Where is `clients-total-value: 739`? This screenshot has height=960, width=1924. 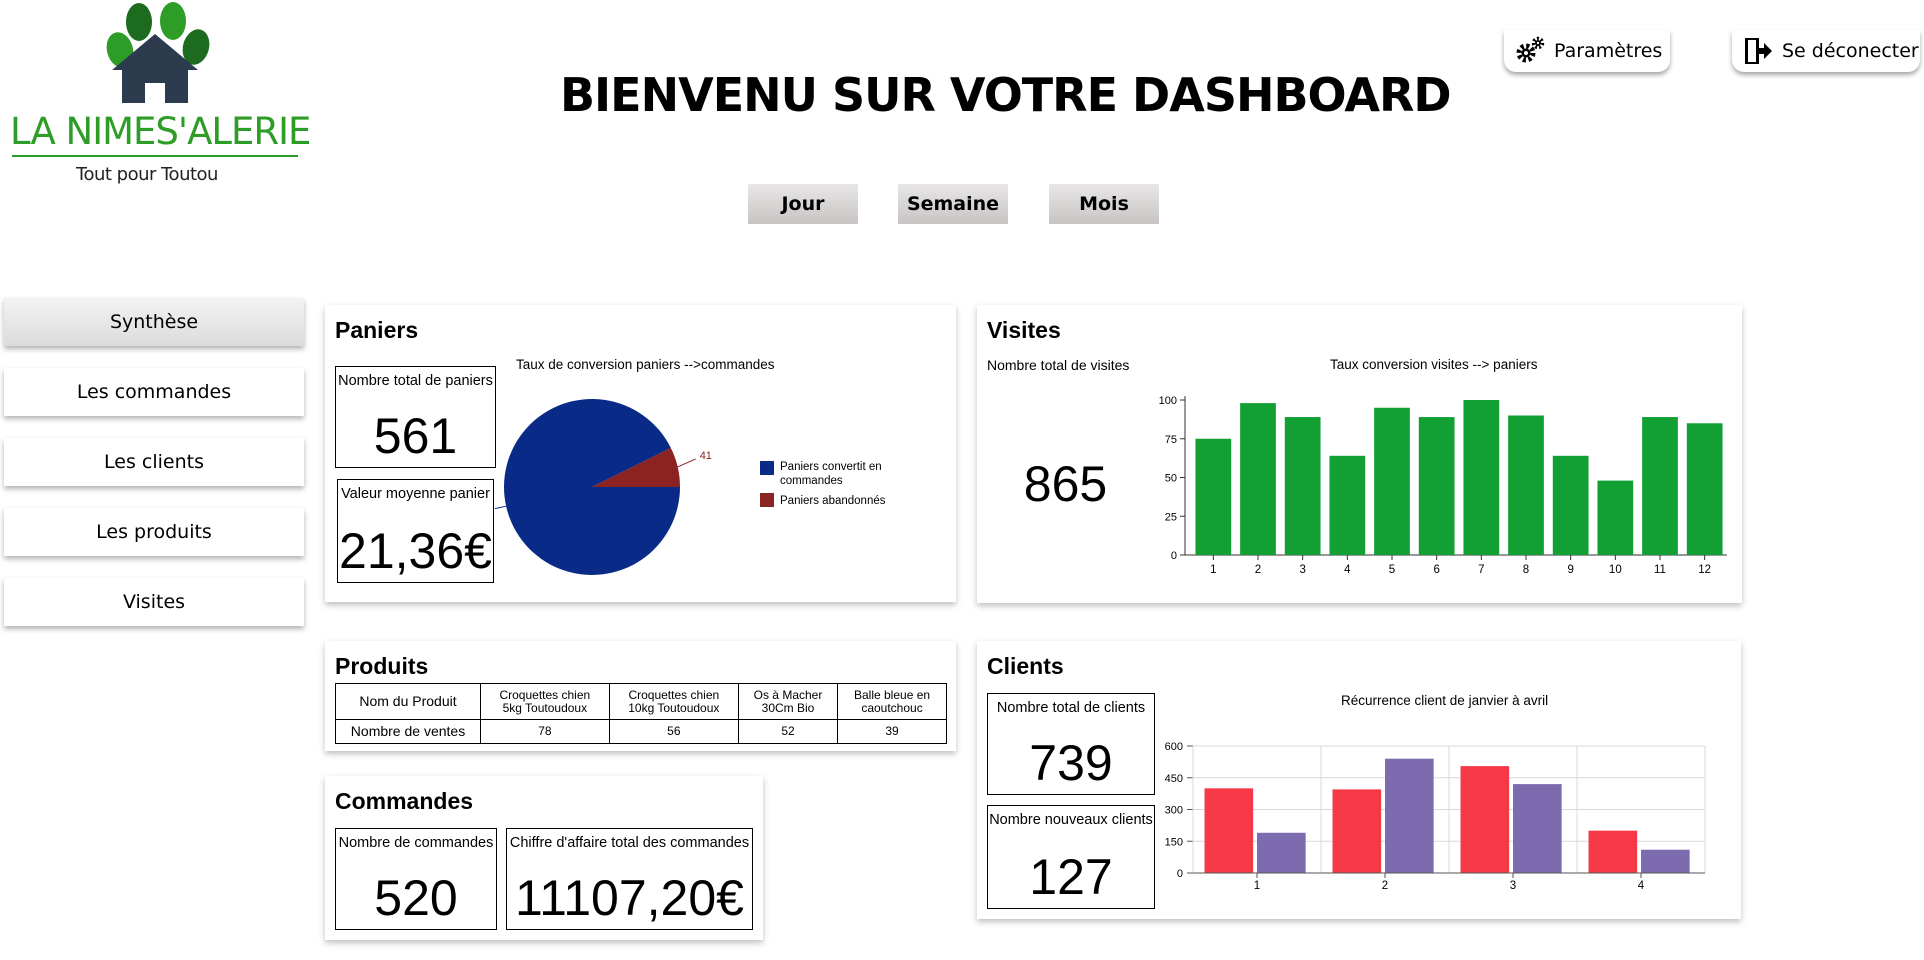 clients-total-value: 739 is located at coordinates (1071, 763).